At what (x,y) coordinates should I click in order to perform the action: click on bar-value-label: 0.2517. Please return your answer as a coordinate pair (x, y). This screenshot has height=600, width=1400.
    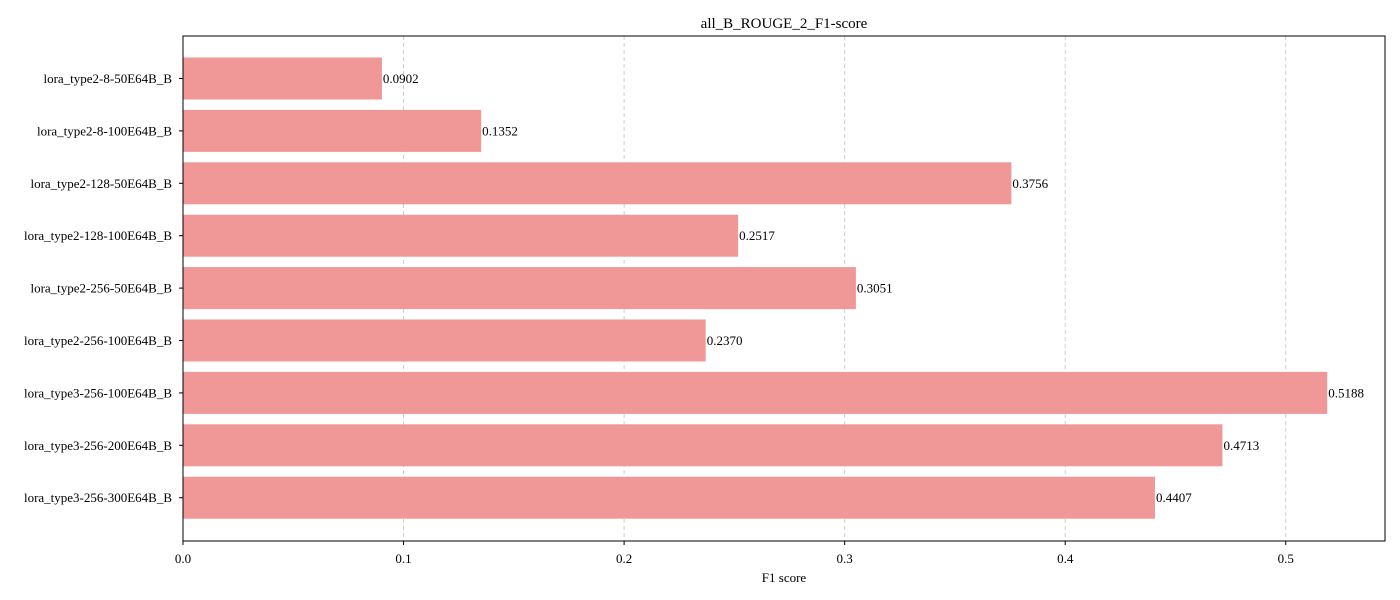
    Looking at the image, I should click on (757, 235).